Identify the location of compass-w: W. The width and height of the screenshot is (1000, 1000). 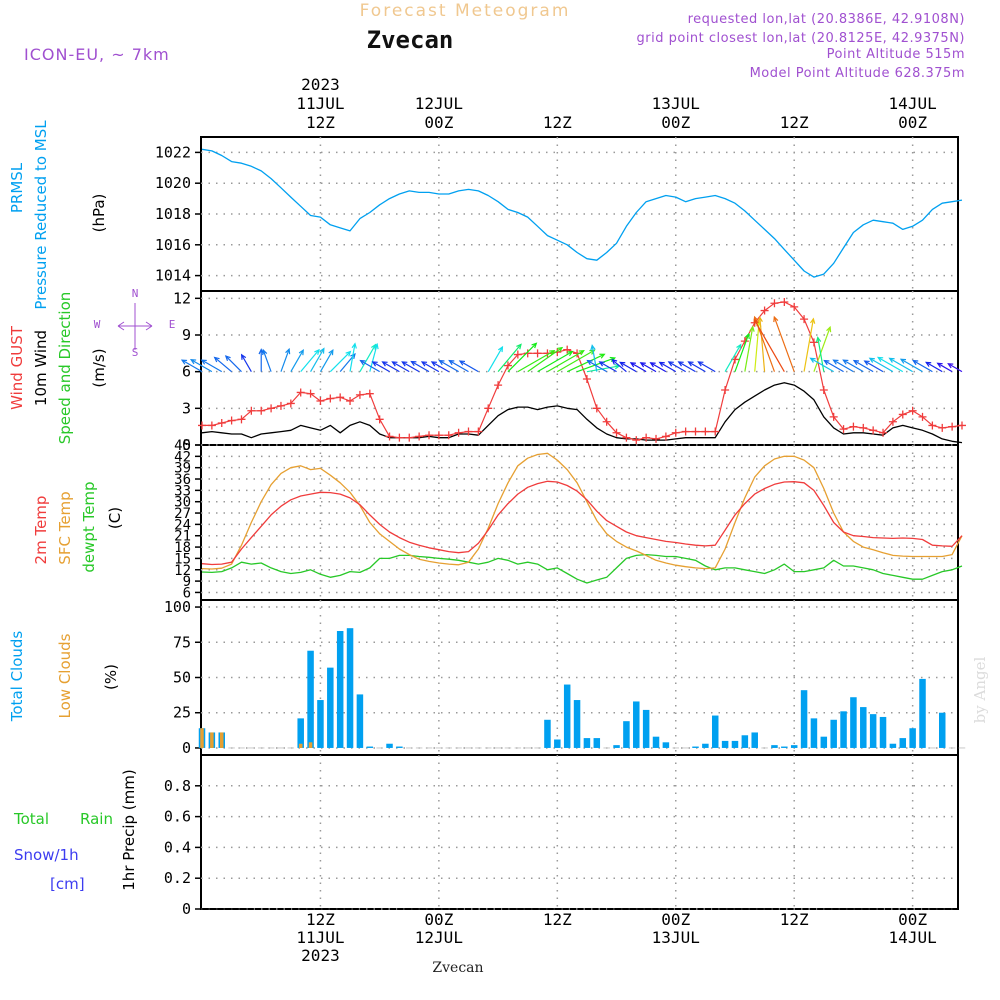
(97, 324).